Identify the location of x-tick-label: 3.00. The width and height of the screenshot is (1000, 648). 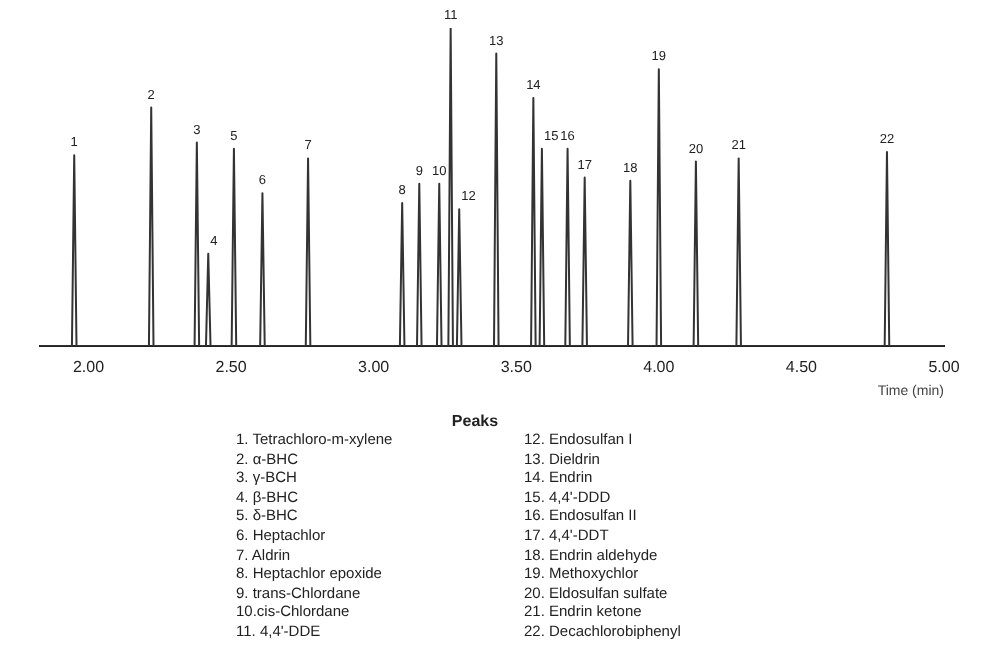
(374, 367).